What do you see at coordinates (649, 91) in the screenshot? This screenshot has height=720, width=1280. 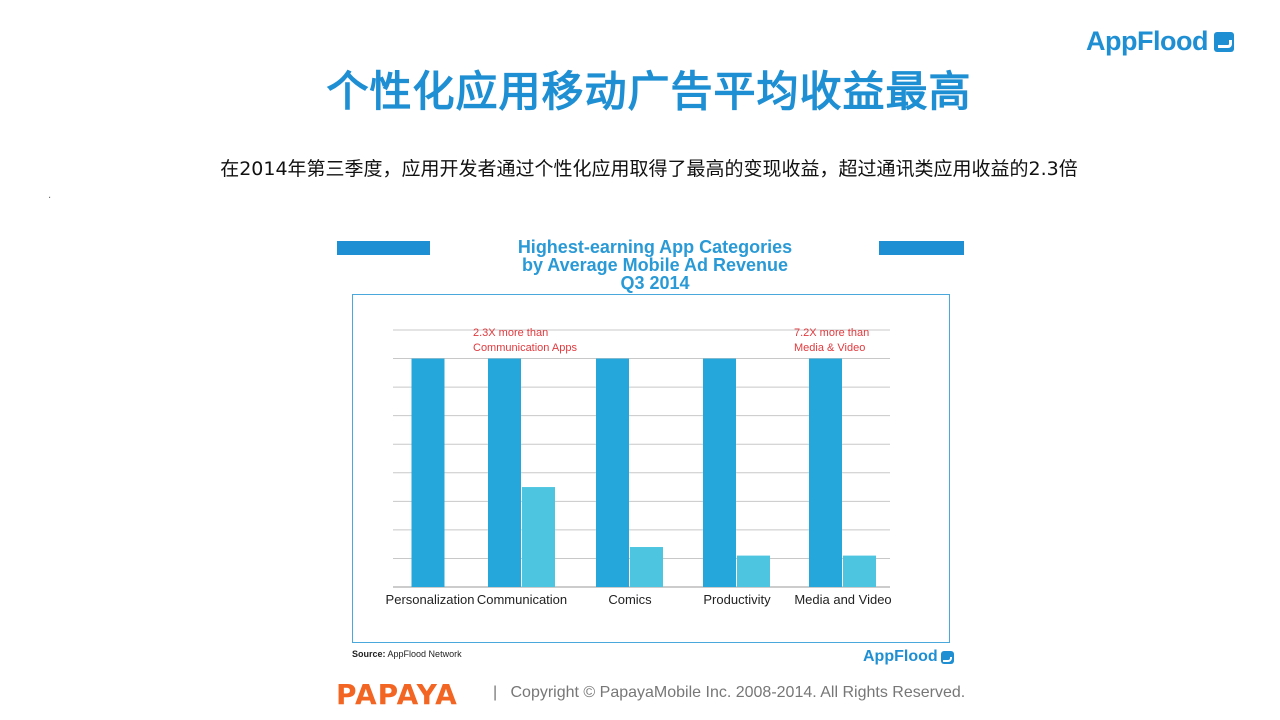 I see `page-title: 个性化应用移动广告平均收益最高` at bounding box center [649, 91].